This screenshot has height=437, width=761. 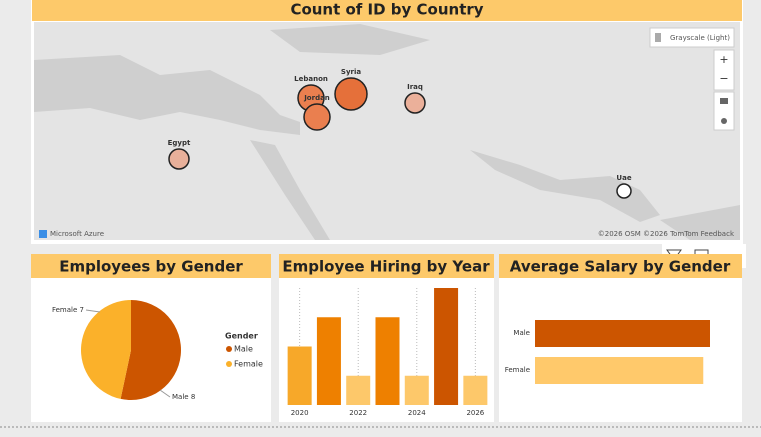 I want to click on style-button, so click(x=692, y=37).